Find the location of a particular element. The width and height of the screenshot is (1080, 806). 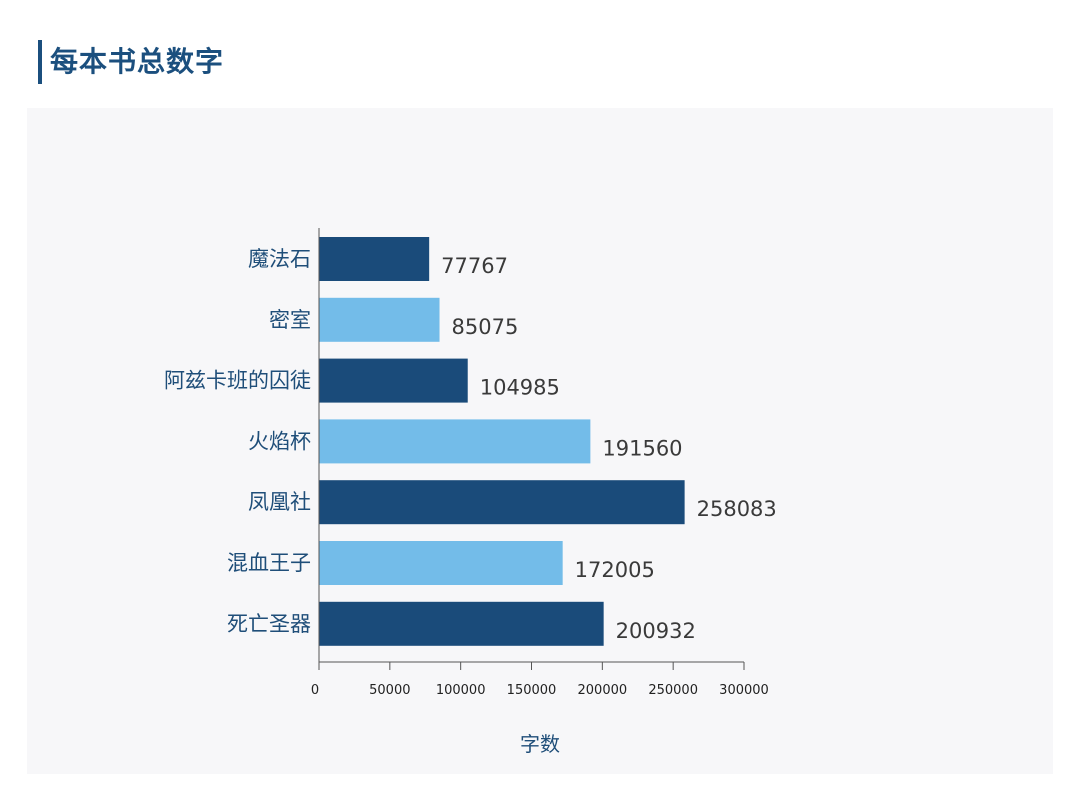

value-label: 200932 is located at coordinates (656, 631).